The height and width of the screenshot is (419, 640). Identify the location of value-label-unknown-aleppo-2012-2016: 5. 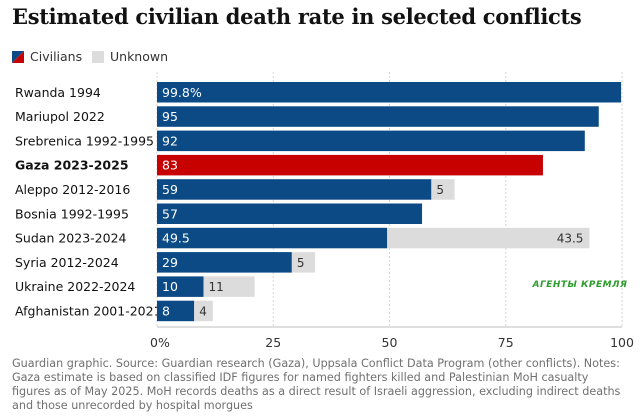
(440, 190).